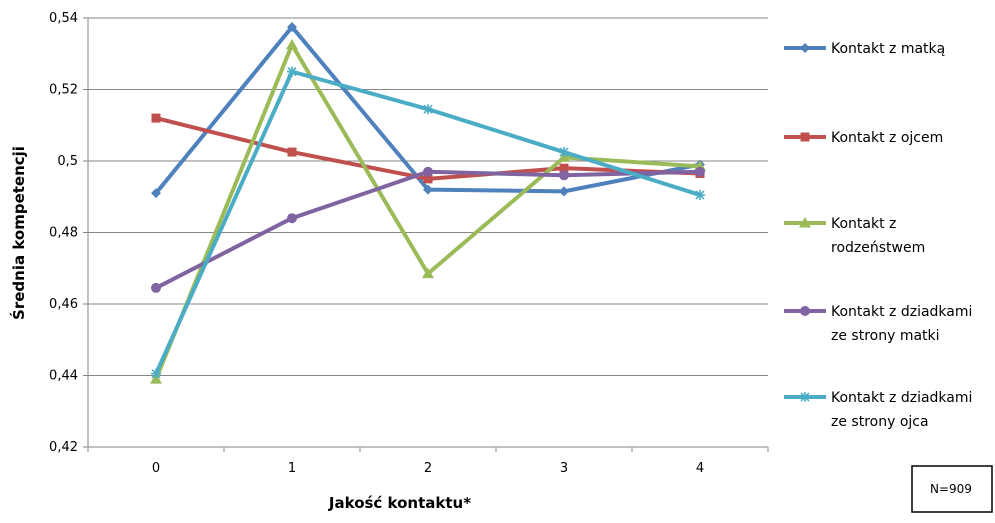 The height and width of the screenshot is (523, 995). I want to click on legend-label: Kontakt z matką, so click(888, 49).